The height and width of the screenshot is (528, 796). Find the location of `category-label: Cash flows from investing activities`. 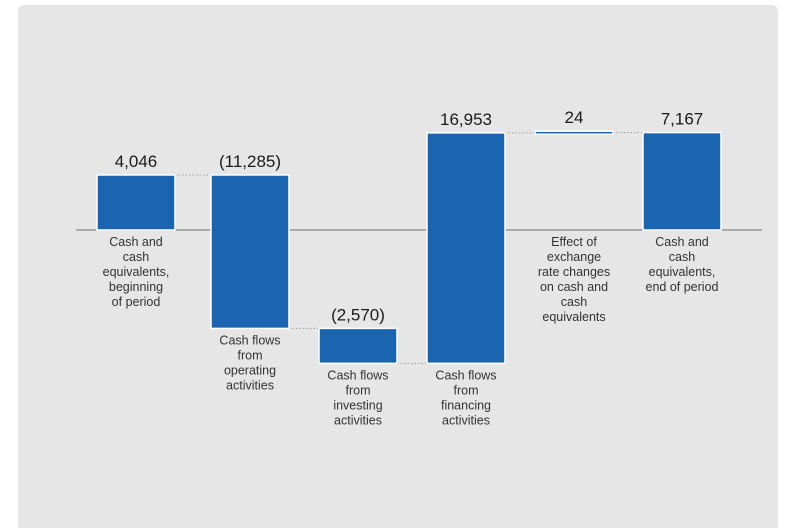

category-label: Cash flows from investing activities is located at coordinates (357, 397).